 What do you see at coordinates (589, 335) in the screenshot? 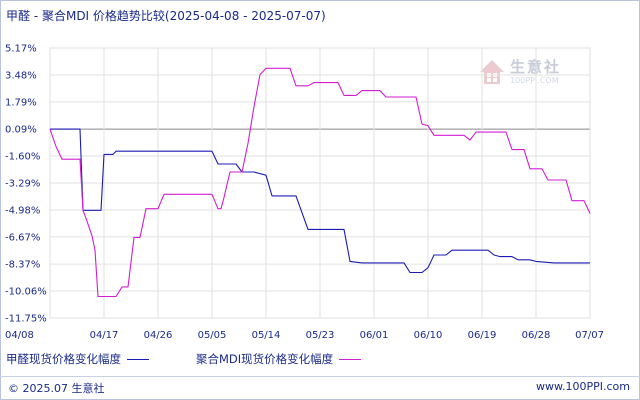
I see `x-tick-label: 07/07` at bounding box center [589, 335].